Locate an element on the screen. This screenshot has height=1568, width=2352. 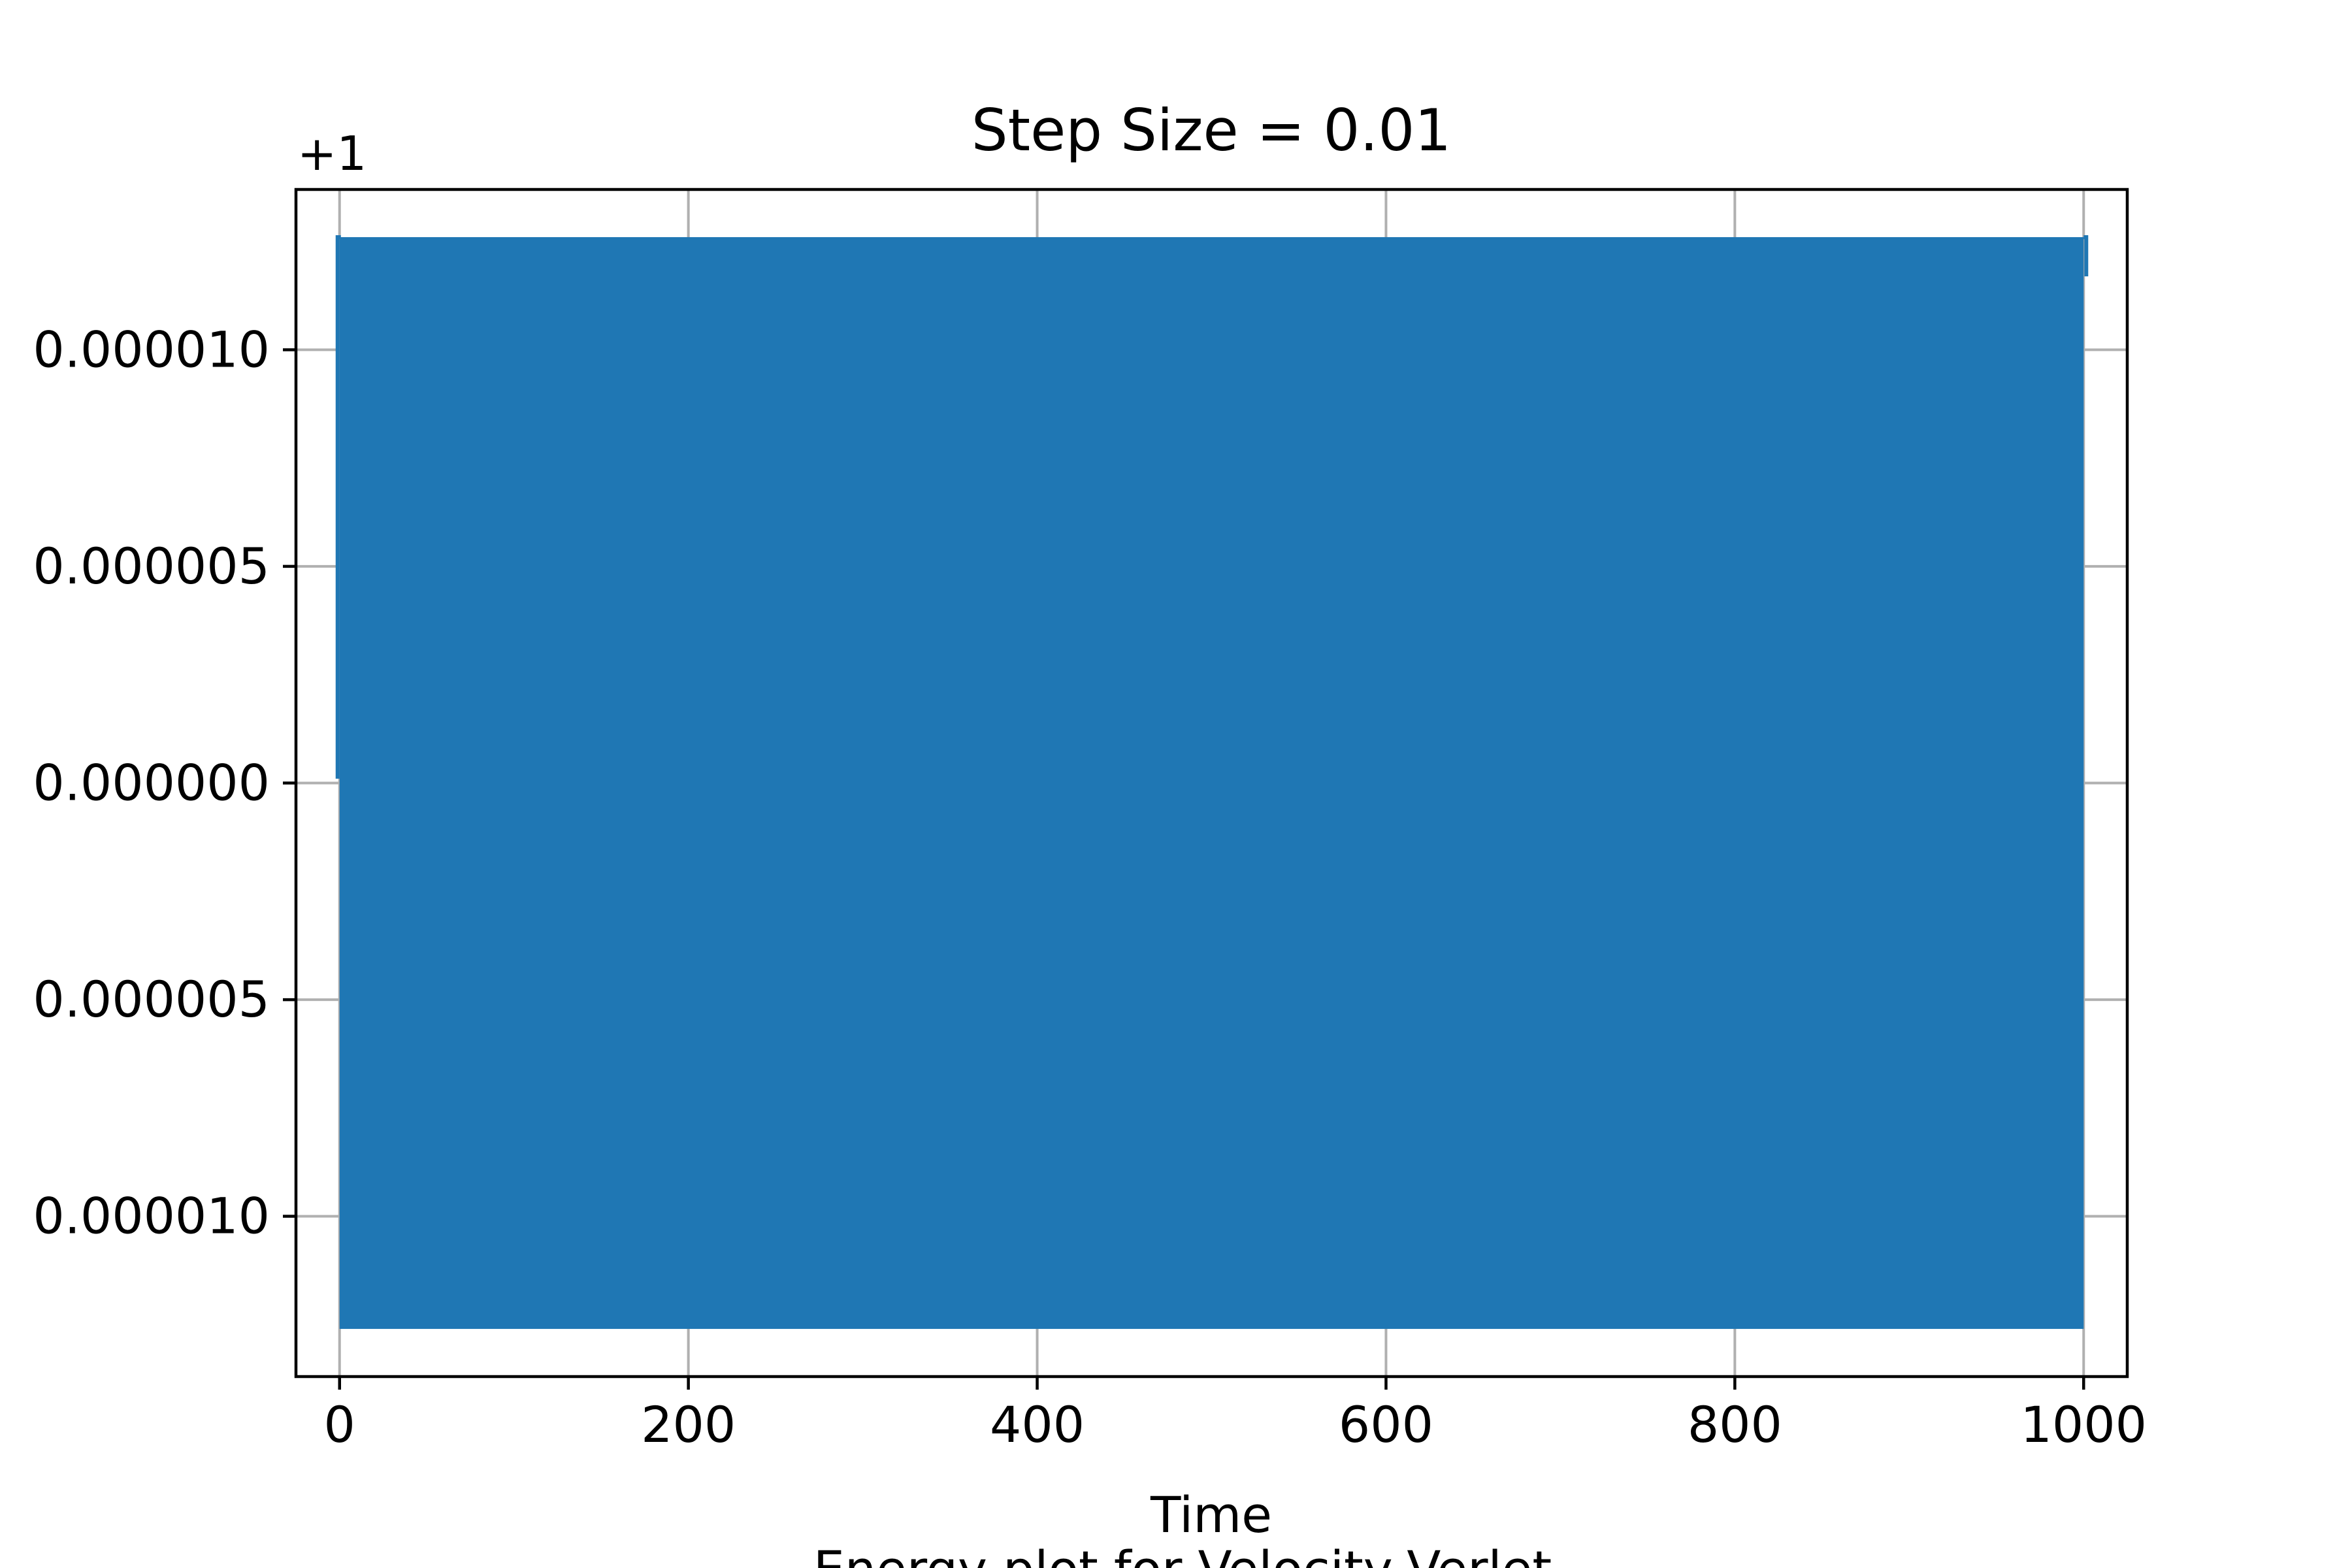
x-tick-label: 600 is located at coordinates (1386, 1425).